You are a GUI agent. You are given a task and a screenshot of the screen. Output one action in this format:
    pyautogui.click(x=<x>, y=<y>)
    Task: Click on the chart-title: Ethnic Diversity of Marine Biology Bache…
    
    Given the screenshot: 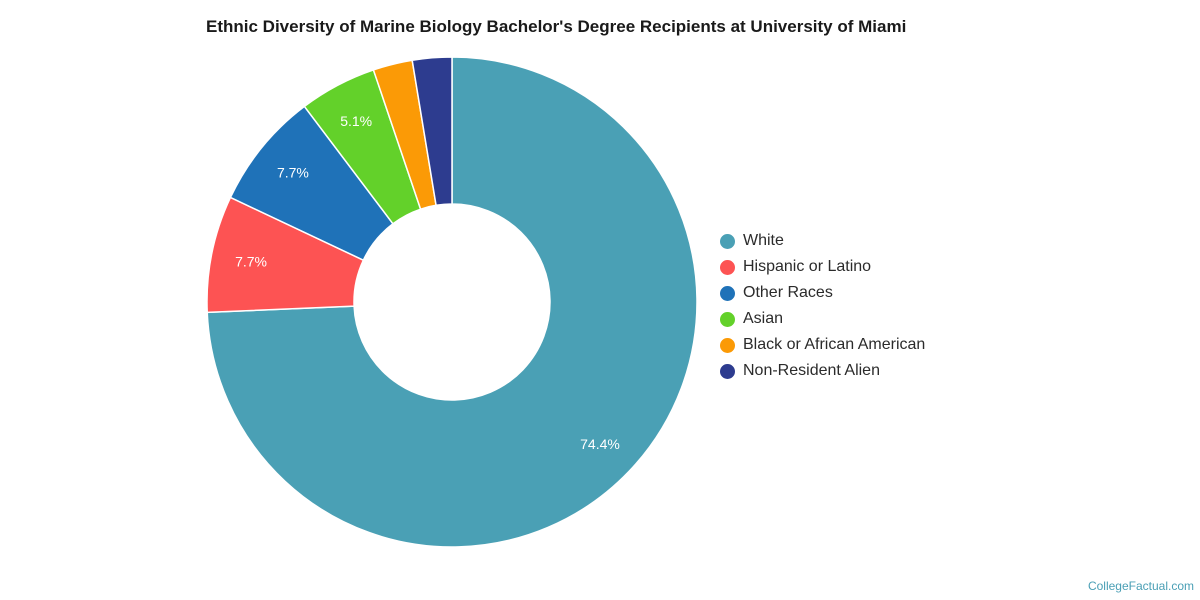 What is the action you would take?
    pyautogui.click(x=556, y=26)
    